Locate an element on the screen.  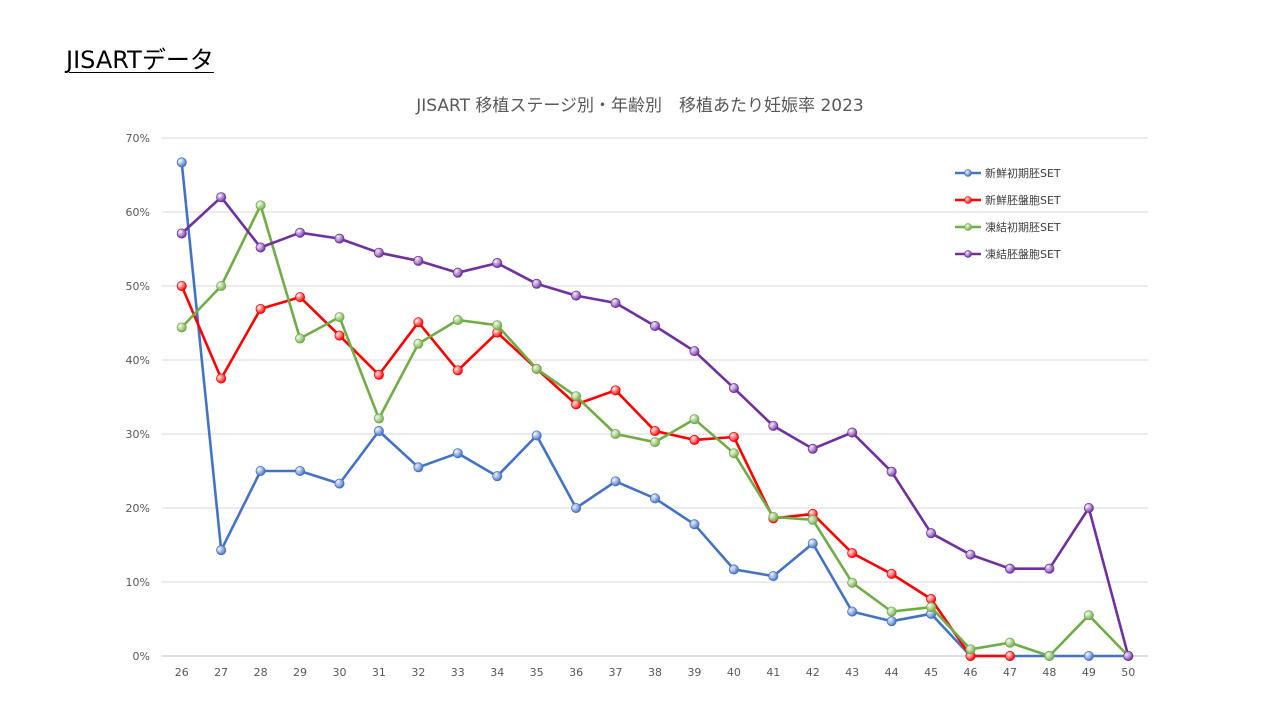
y-tick-label: 60% is located at coordinates (138, 212).